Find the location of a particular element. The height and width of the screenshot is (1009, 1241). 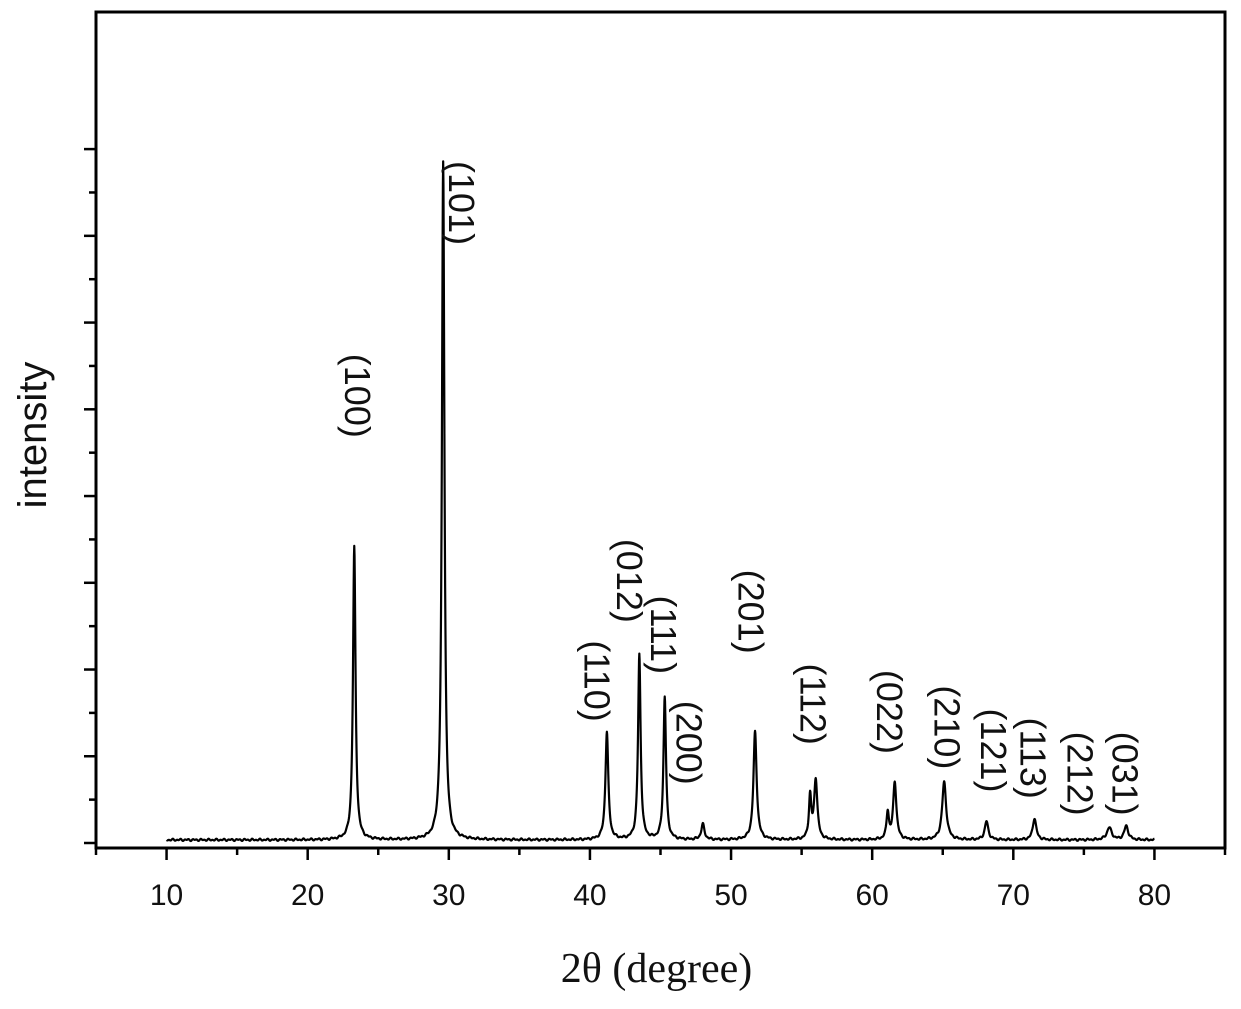

y-axis-ticks is located at coordinates (90, 496).